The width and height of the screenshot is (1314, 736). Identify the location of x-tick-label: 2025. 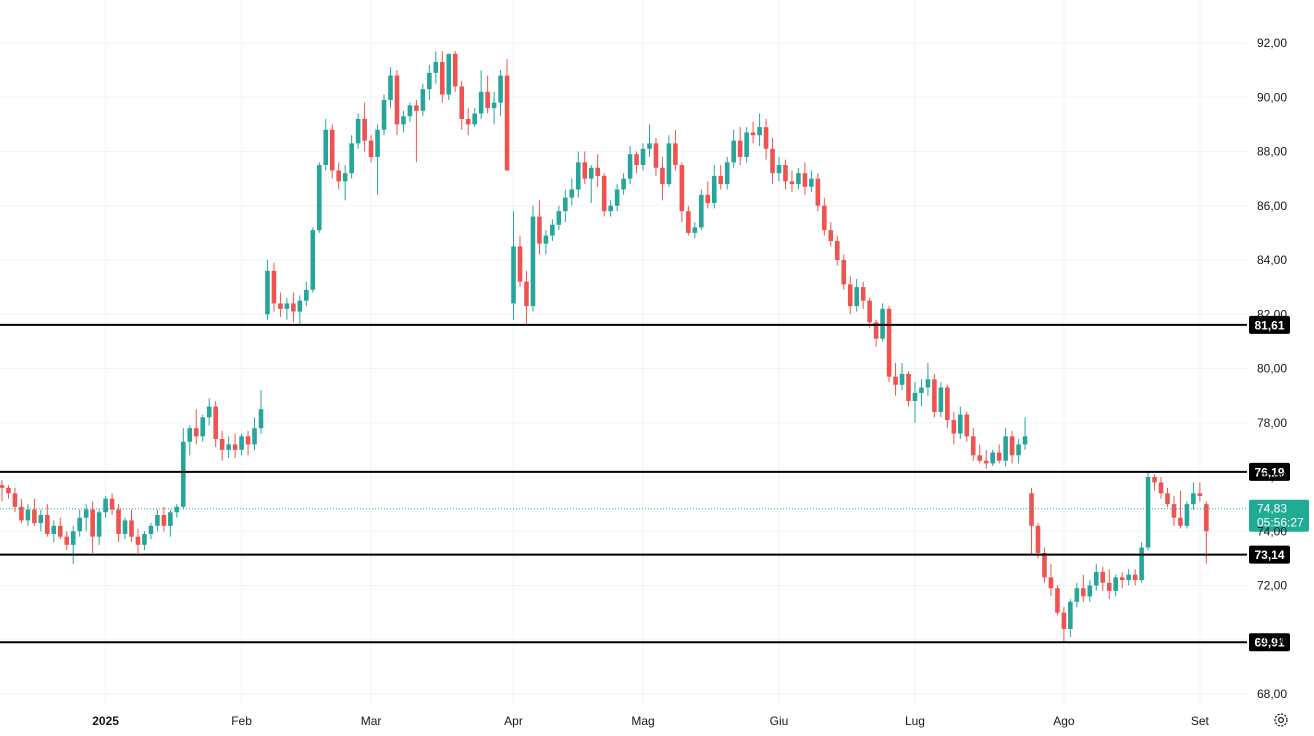
(105, 721).